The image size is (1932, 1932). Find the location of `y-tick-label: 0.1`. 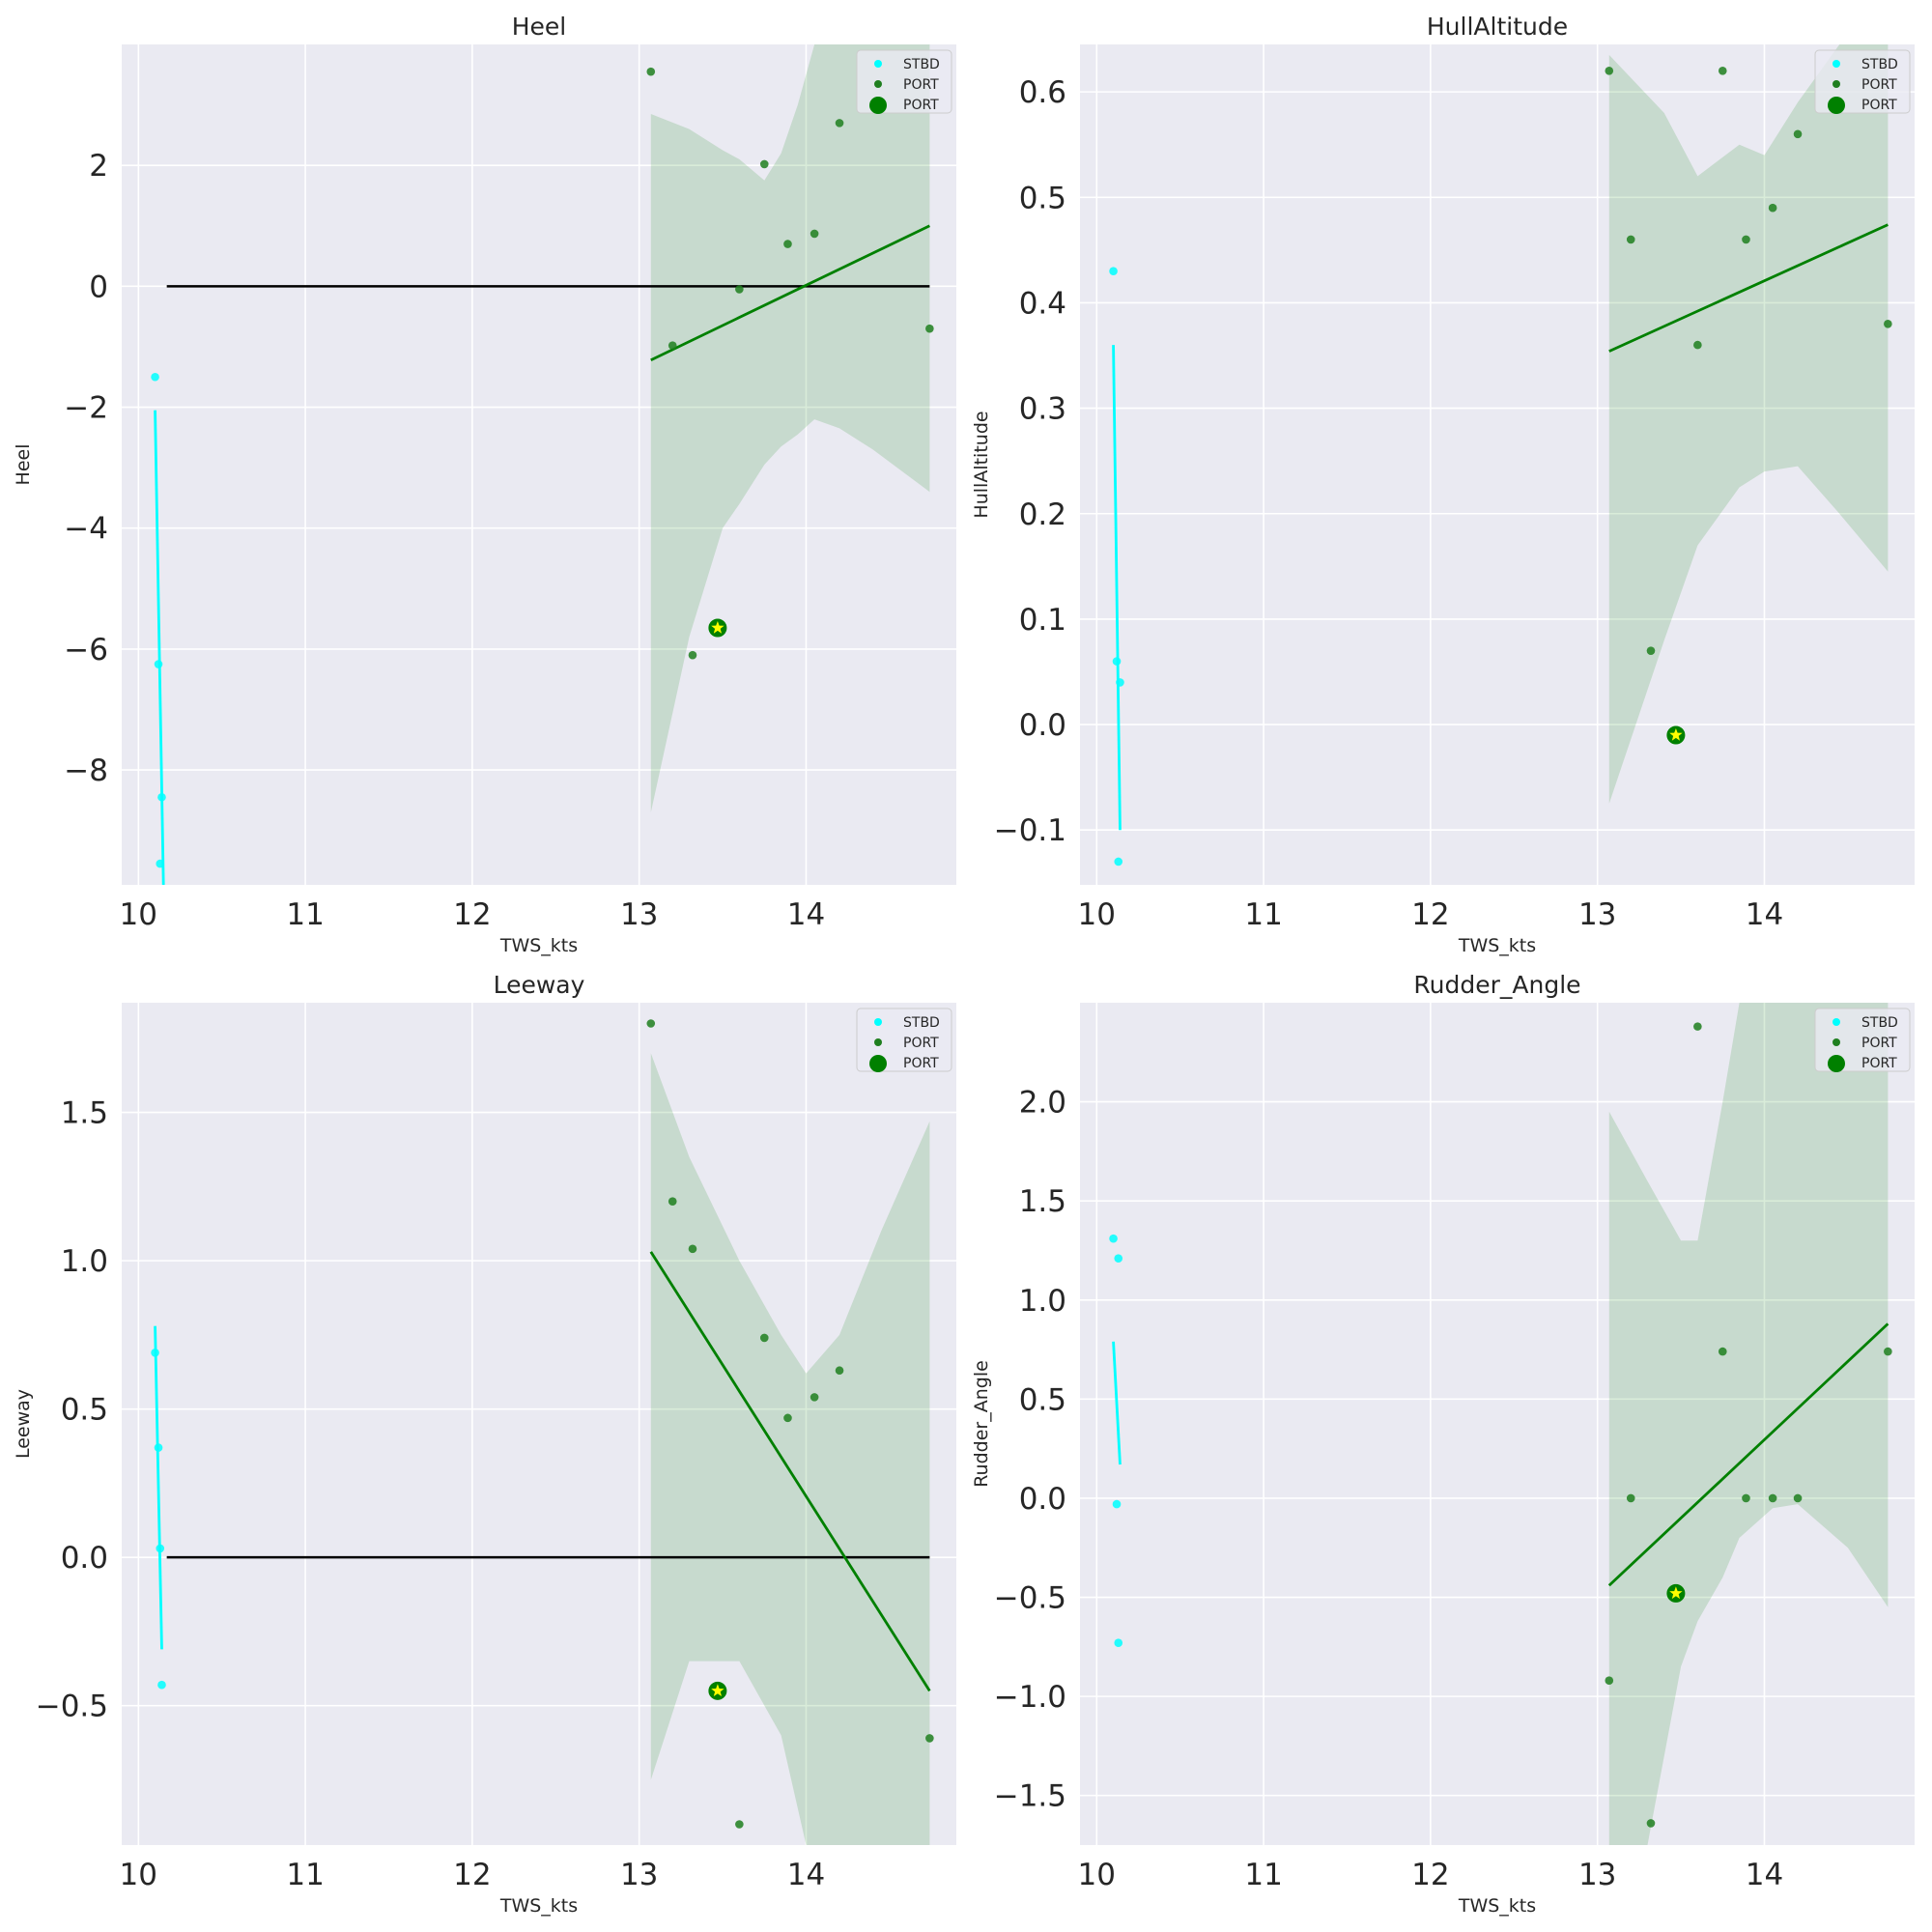

y-tick-label: 0.1 is located at coordinates (1042, 620).